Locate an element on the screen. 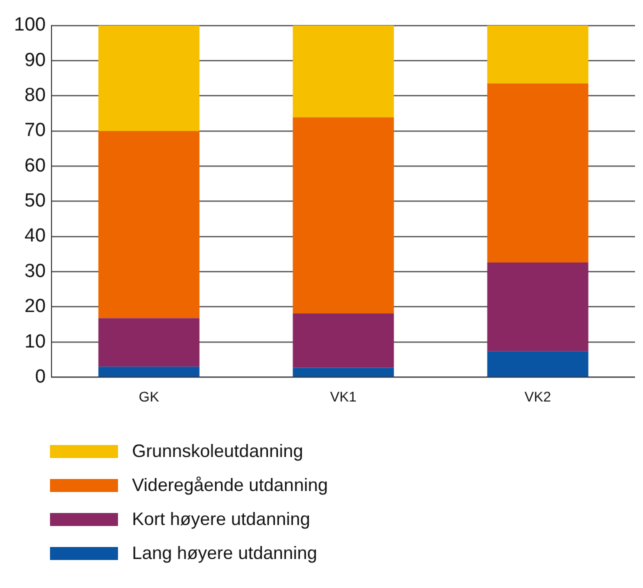  y-tick-label: 40 is located at coordinates (35, 236).